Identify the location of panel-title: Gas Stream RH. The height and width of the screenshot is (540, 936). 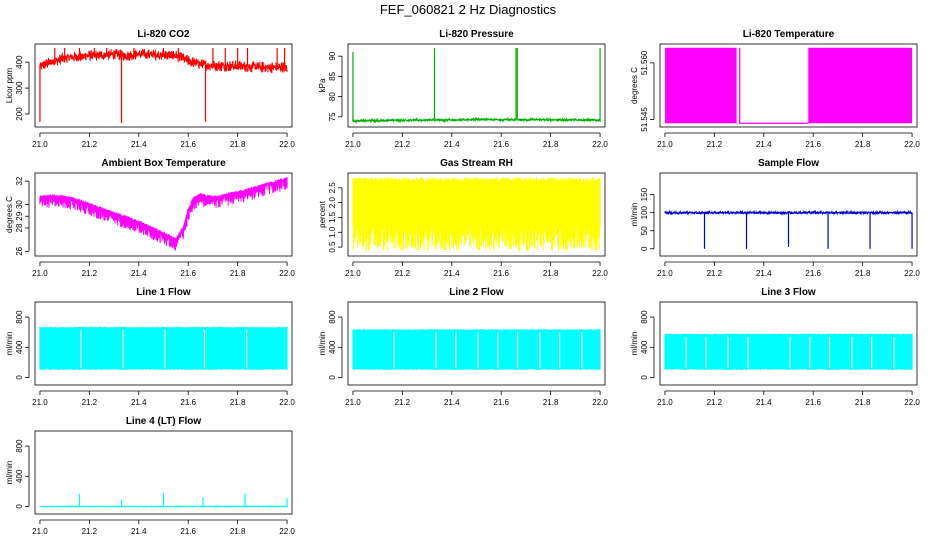
(476, 163).